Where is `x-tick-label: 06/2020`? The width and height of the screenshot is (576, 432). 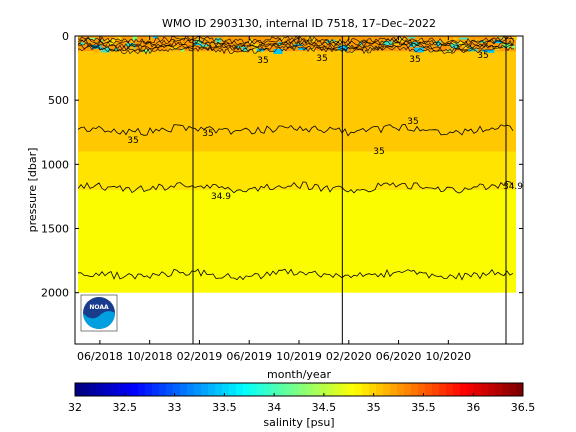
x-tick-label: 06/2020 is located at coordinates (399, 356).